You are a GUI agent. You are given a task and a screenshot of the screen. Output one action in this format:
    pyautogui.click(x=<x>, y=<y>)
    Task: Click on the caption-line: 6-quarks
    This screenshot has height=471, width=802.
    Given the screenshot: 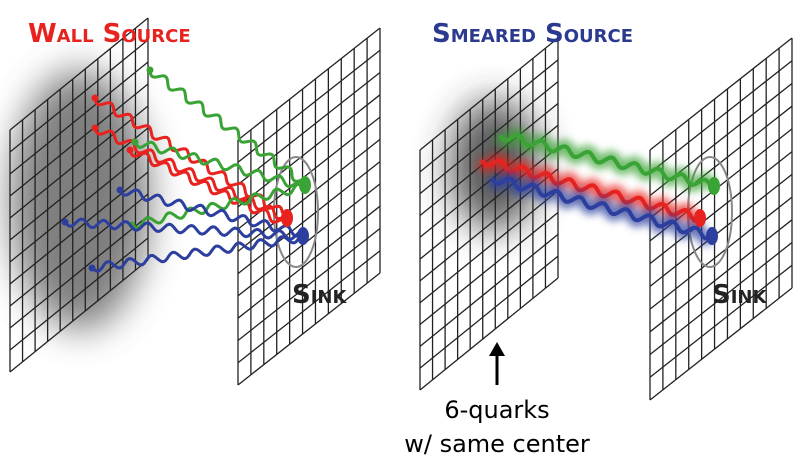 What is the action you would take?
    pyautogui.click(x=496, y=410)
    